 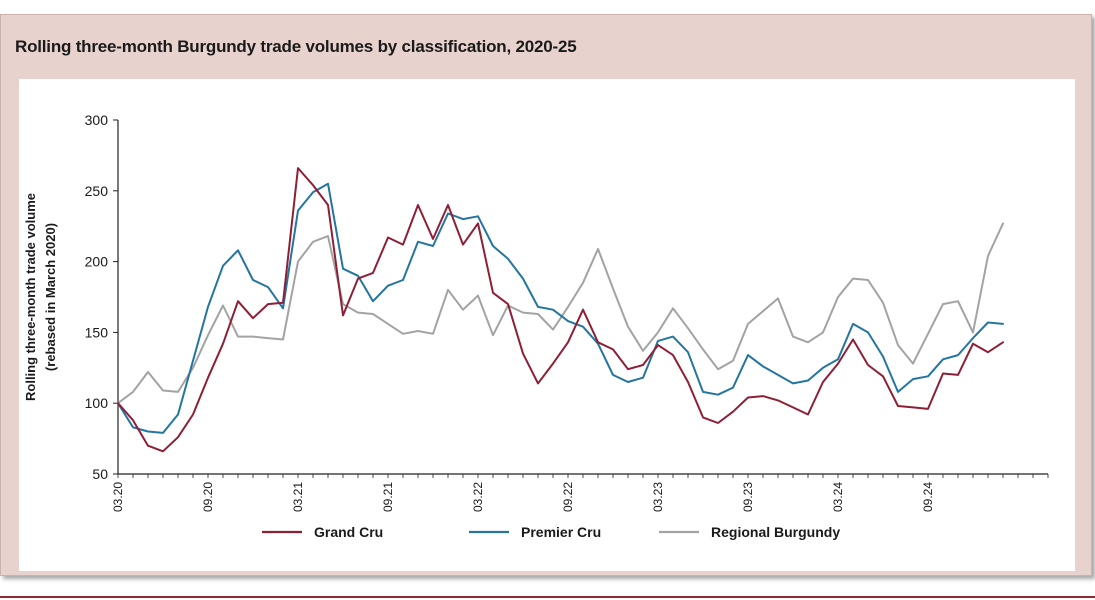 What do you see at coordinates (30, 297) in the screenshot?
I see `y-axis-title: Rolling three-month trade volume` at bounding box center [30, 297].